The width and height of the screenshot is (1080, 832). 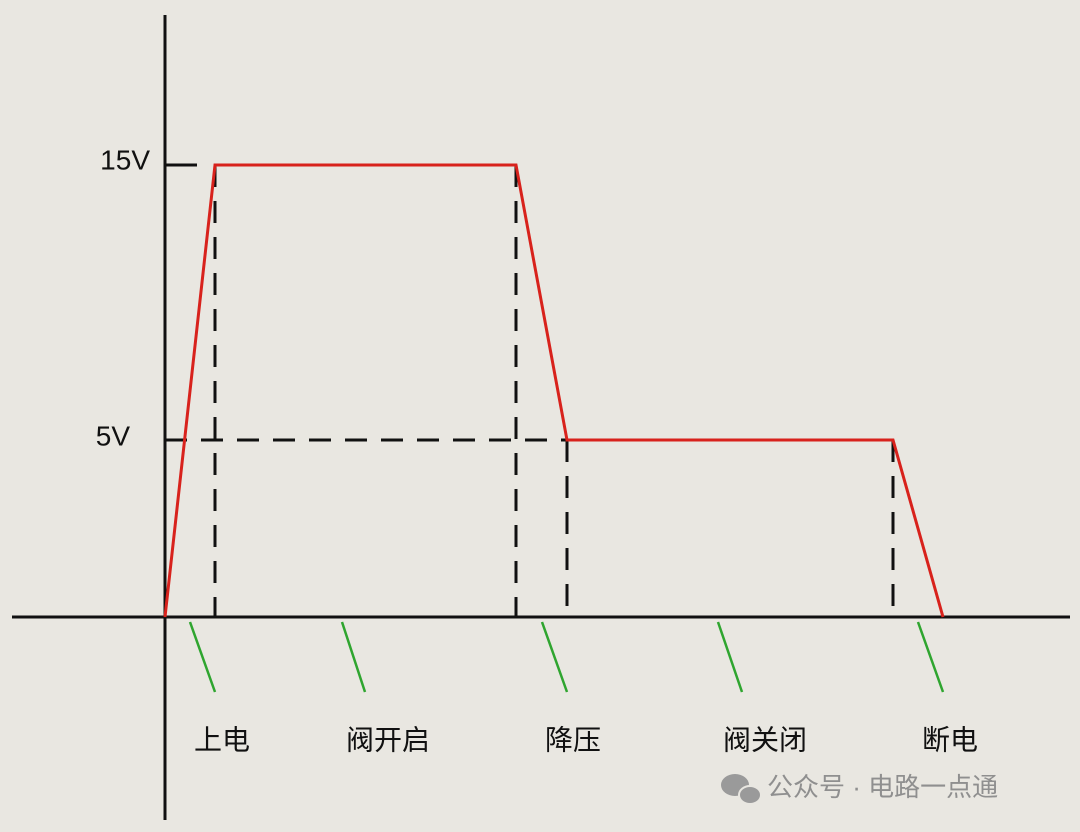 What do you see at coordinates (388, 739) in the screenshot?
I see `phase-label: 阀开启` at bounding box center [388, 739].